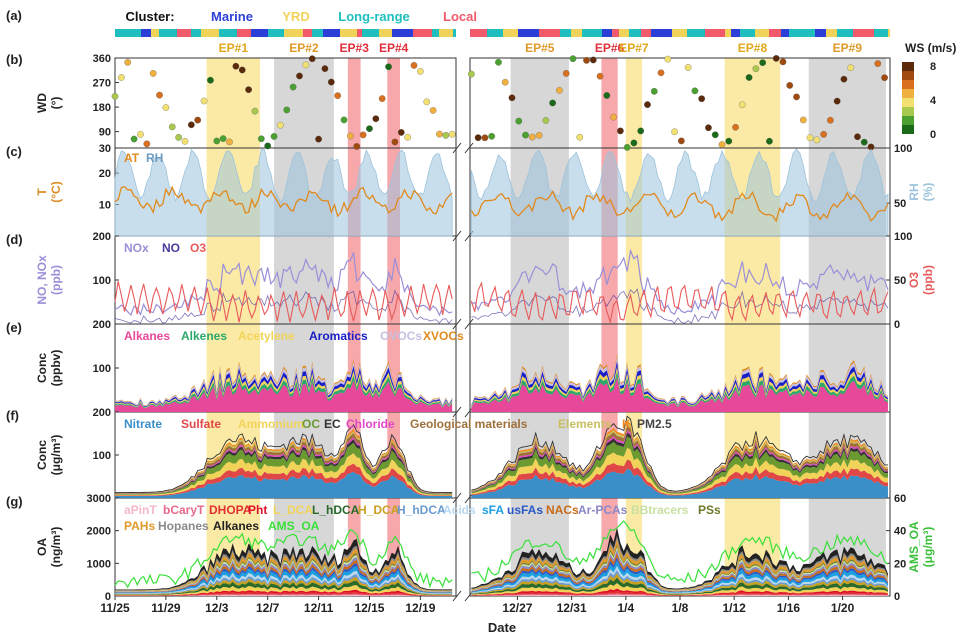 Image resolution: width=970 pixels, height=640 pixels. I want to click on legend-aromatics: Aromatics, so click(338, 336).